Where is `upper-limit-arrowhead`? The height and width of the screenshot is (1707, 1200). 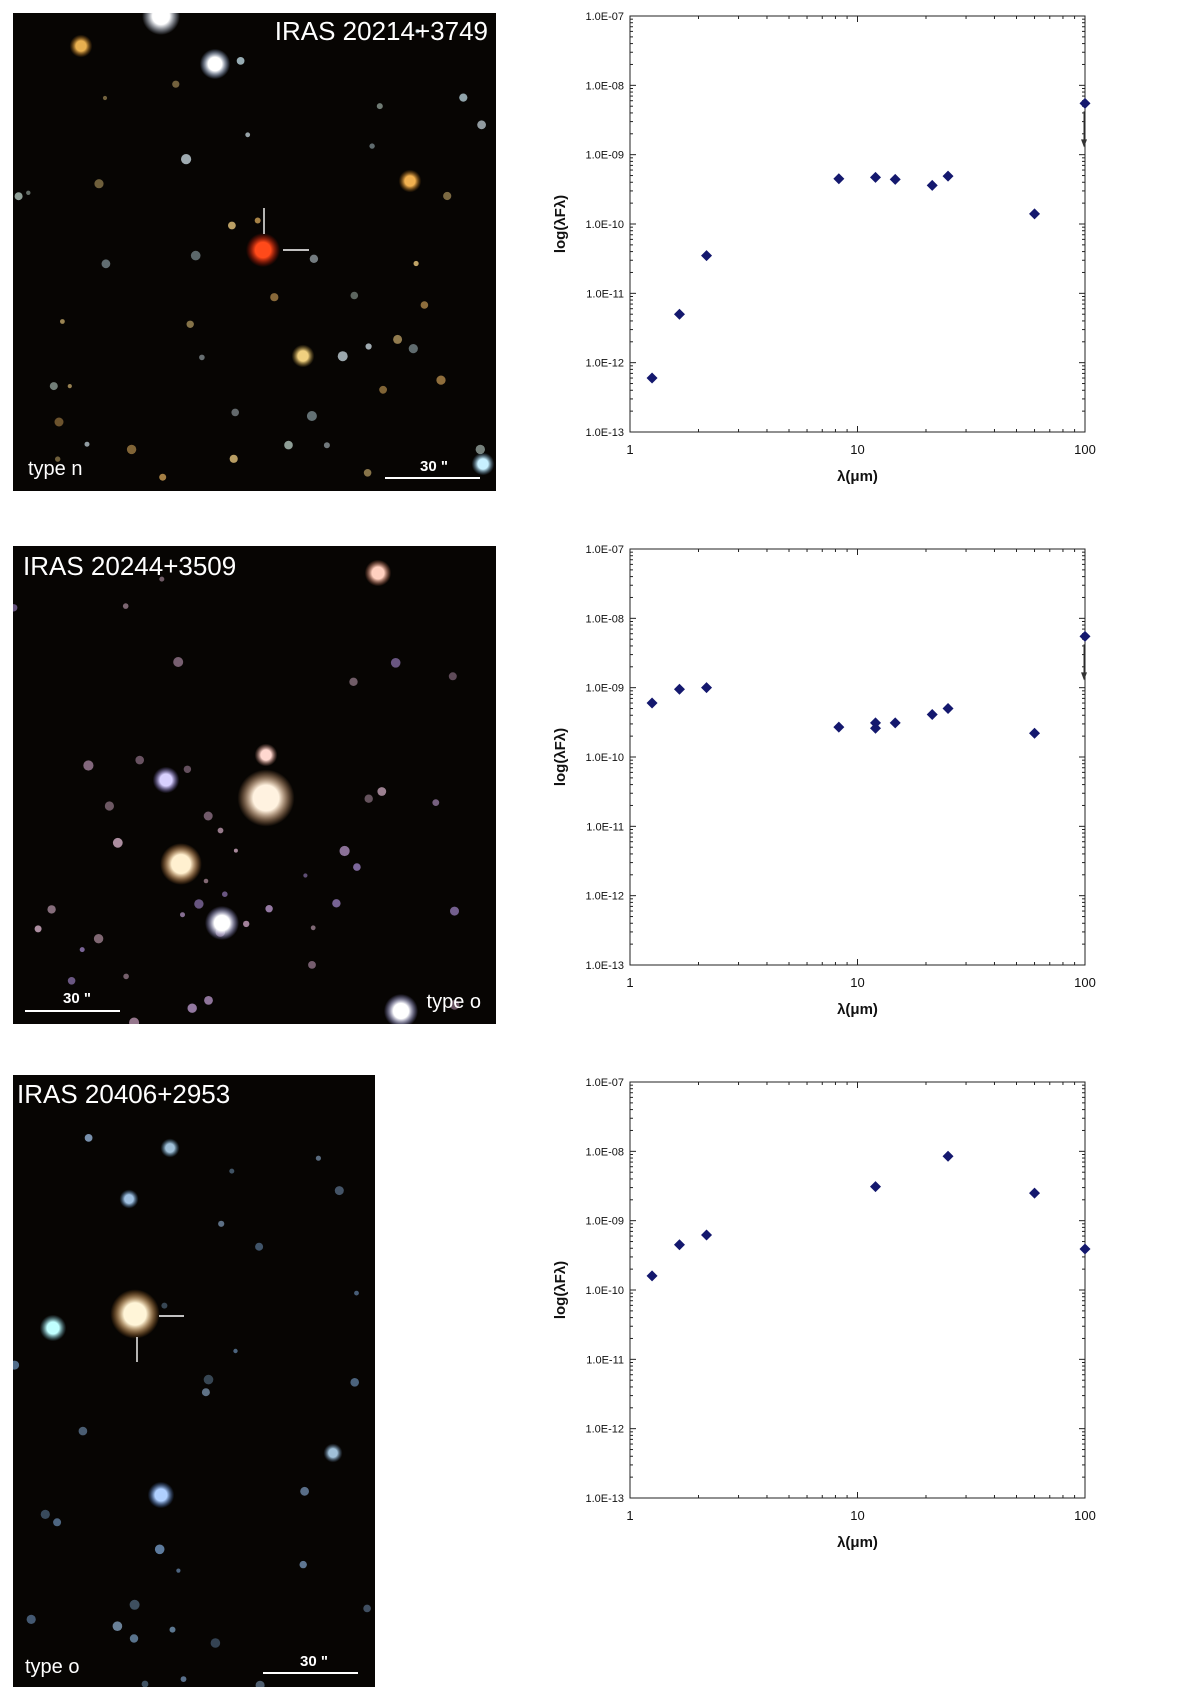 upper-limit-arrowhead is located at coordinates (1084, 143).